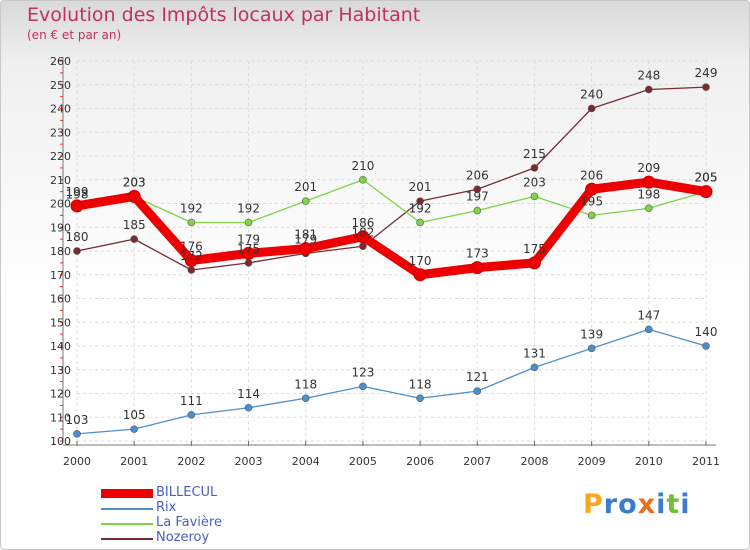 The width and height of the screenshot is (750, 550). Describe the element at coordinates (592, 461) in the screenshot. I see `x-tick-label: 2009` at that location.